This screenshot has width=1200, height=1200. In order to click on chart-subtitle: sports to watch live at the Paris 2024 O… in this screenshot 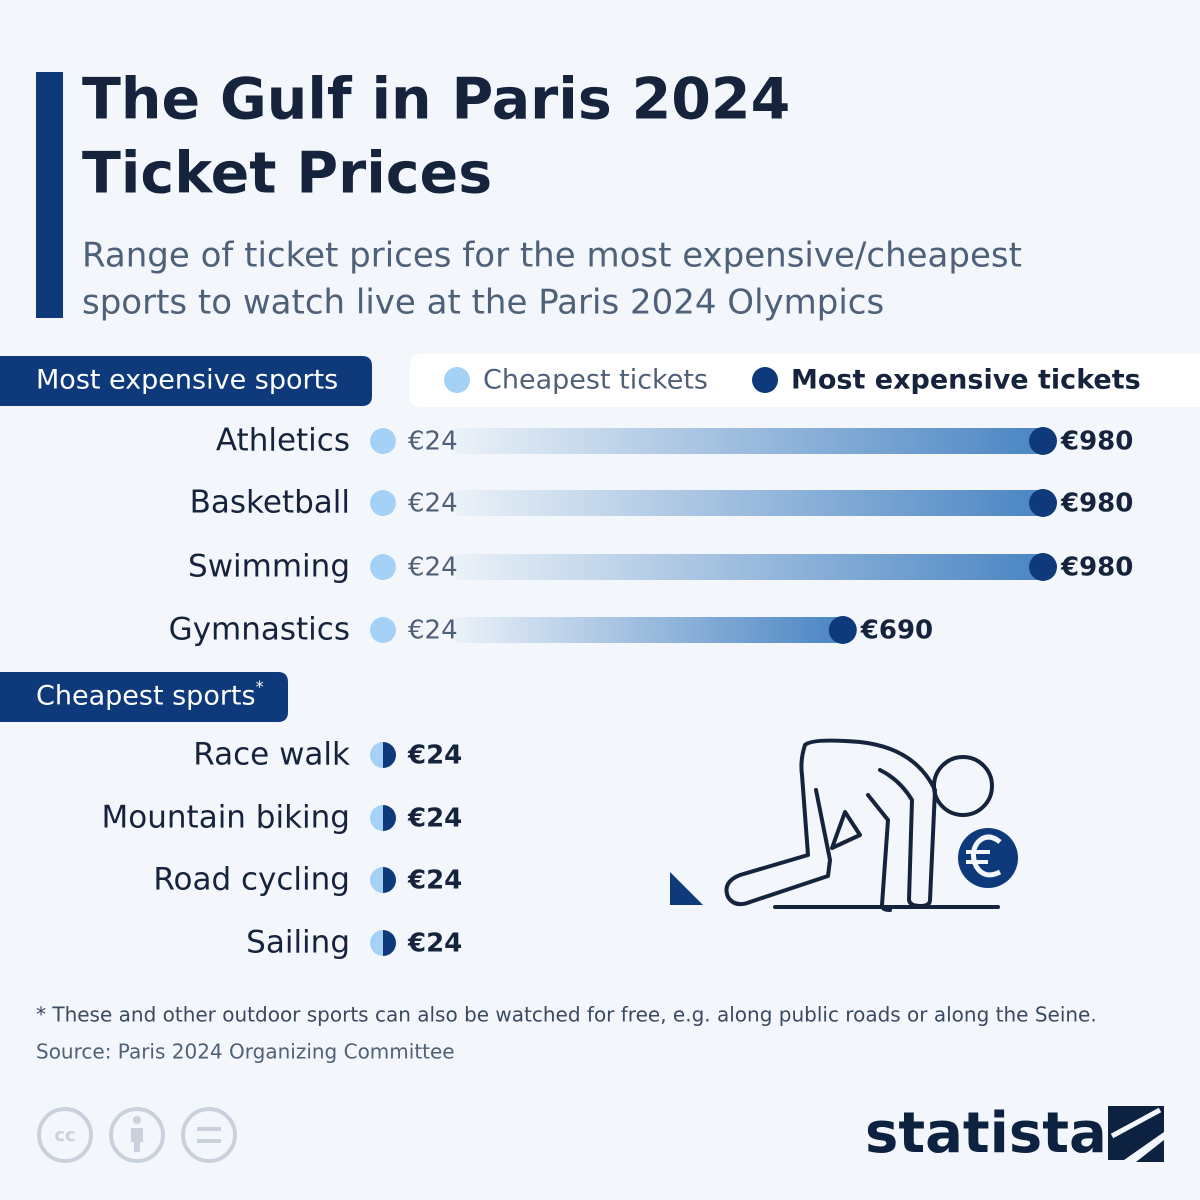, I will do `click(483, 303)`.